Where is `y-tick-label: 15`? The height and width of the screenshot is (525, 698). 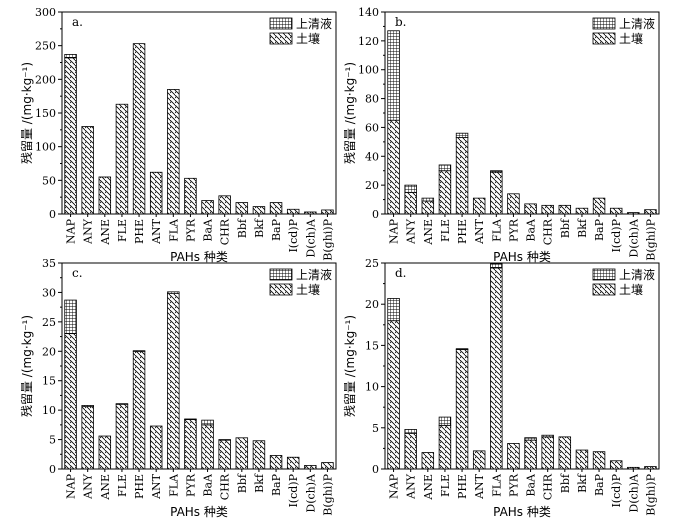 y-tick-label: 15 is located at coordinates (372, 345).